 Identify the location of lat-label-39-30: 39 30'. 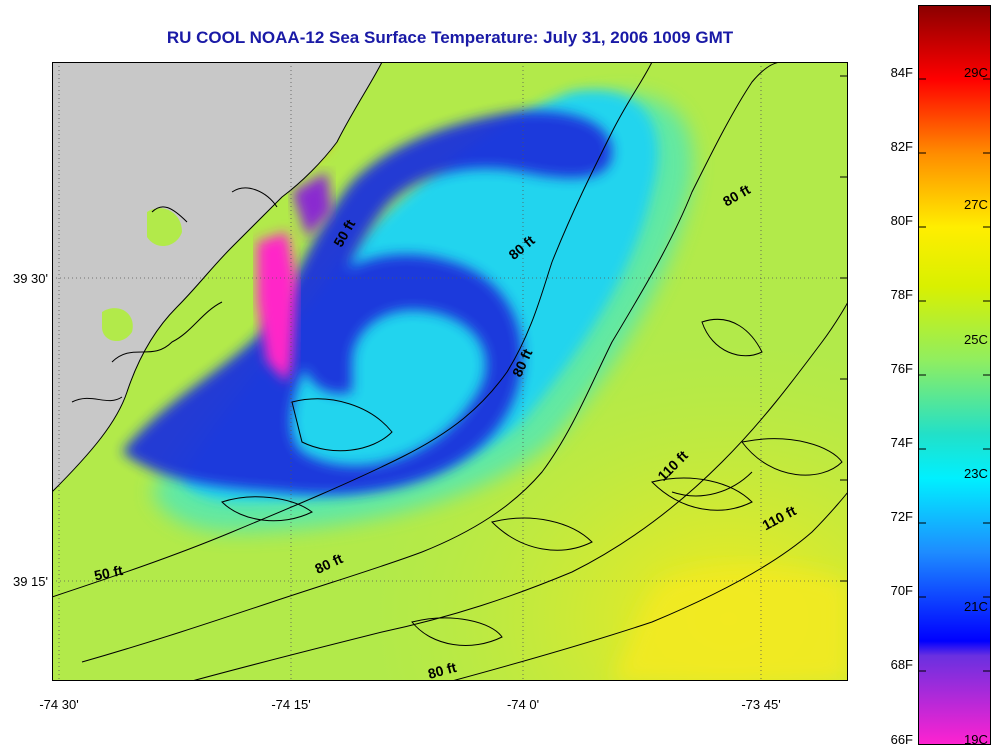
(30, 278).